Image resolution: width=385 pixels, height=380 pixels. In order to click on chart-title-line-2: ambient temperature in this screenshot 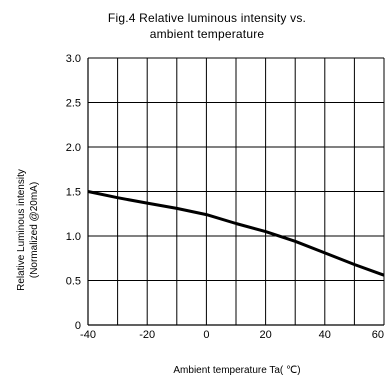, I will do `click(207, 34)`.